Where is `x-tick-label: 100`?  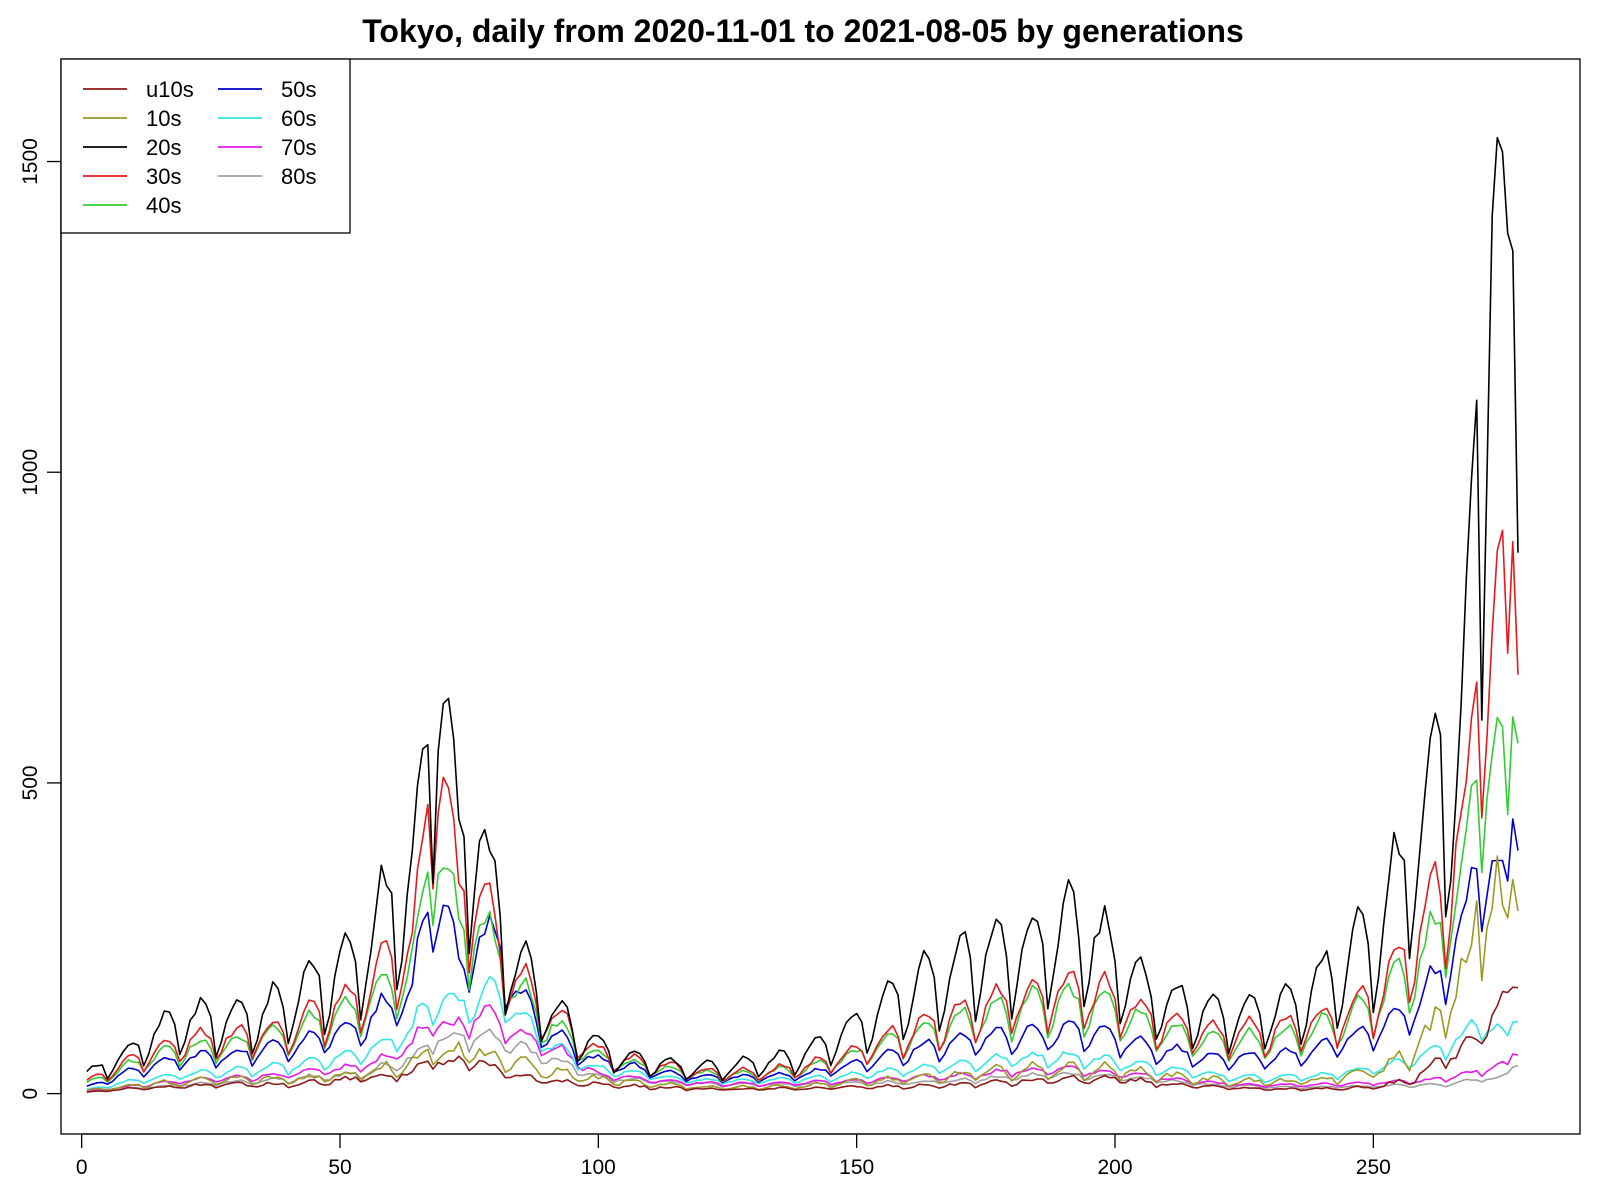
x-tick-label: 100 is located at coordinates (598, 1167).